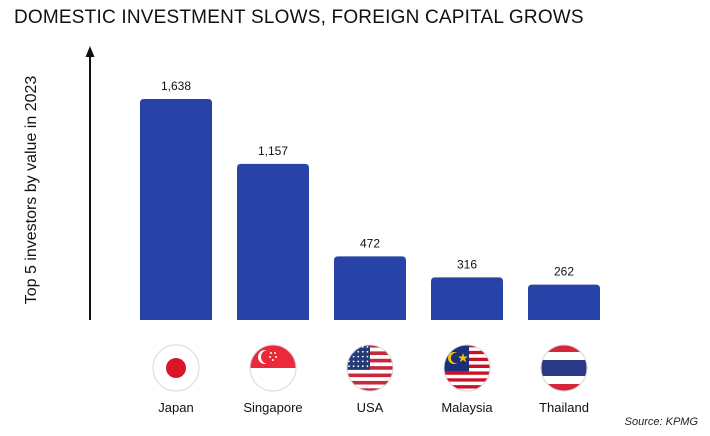 The height and width of the screenshot is (436, 710). Describe the element at coordinates (467, 368) in the screenshot. I see `malaysia-flag-icon` at that location.